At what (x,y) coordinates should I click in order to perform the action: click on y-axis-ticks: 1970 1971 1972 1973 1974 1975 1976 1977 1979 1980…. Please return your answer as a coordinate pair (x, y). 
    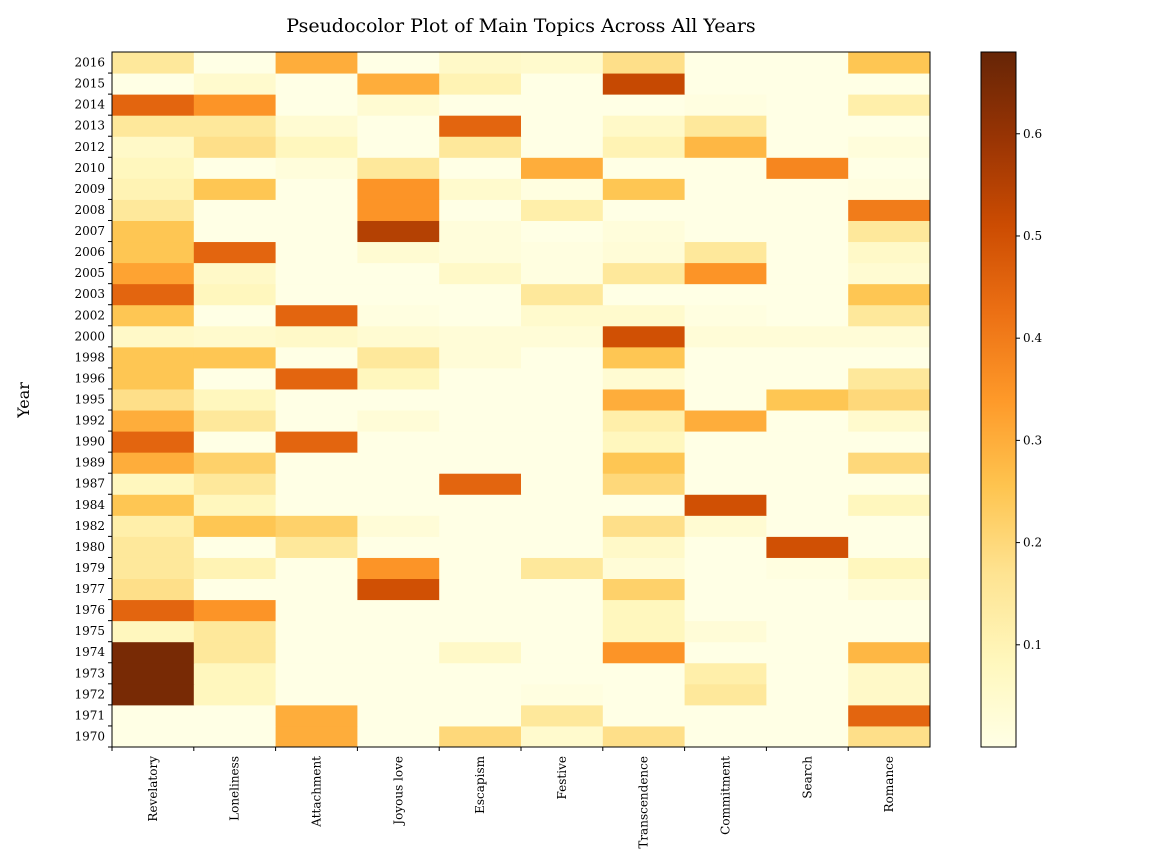
    Looking at the image, I should click on (93, 402).